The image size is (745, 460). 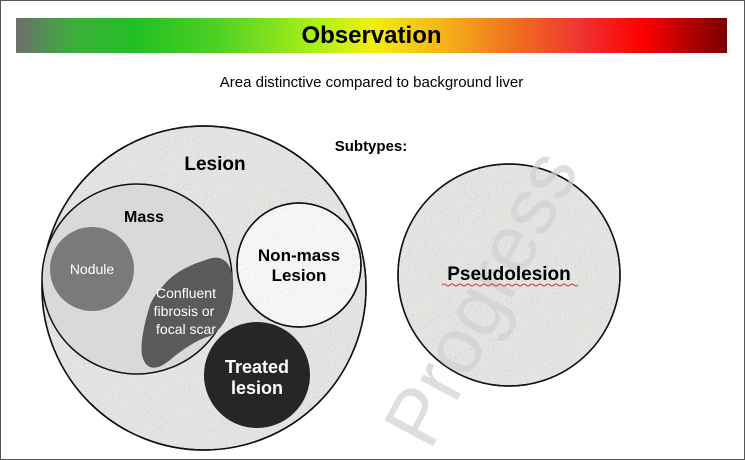 I want to click on treated-lesion-label: Treated lesion, so click(x=257, y=377).